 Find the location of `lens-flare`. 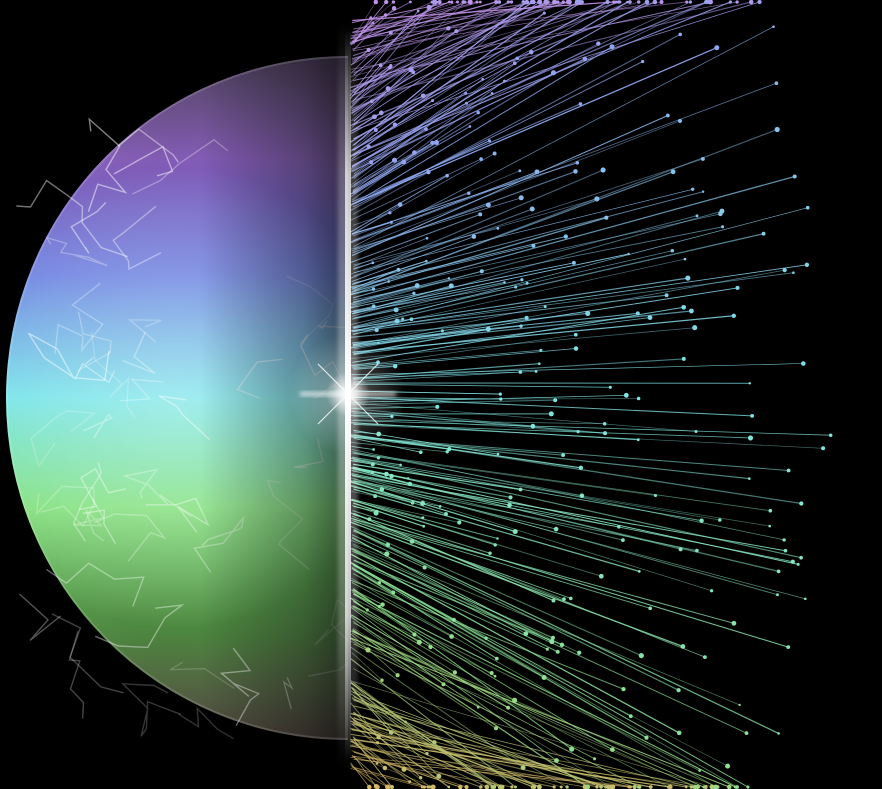

lens-flare is located at coordinates (348, 394).